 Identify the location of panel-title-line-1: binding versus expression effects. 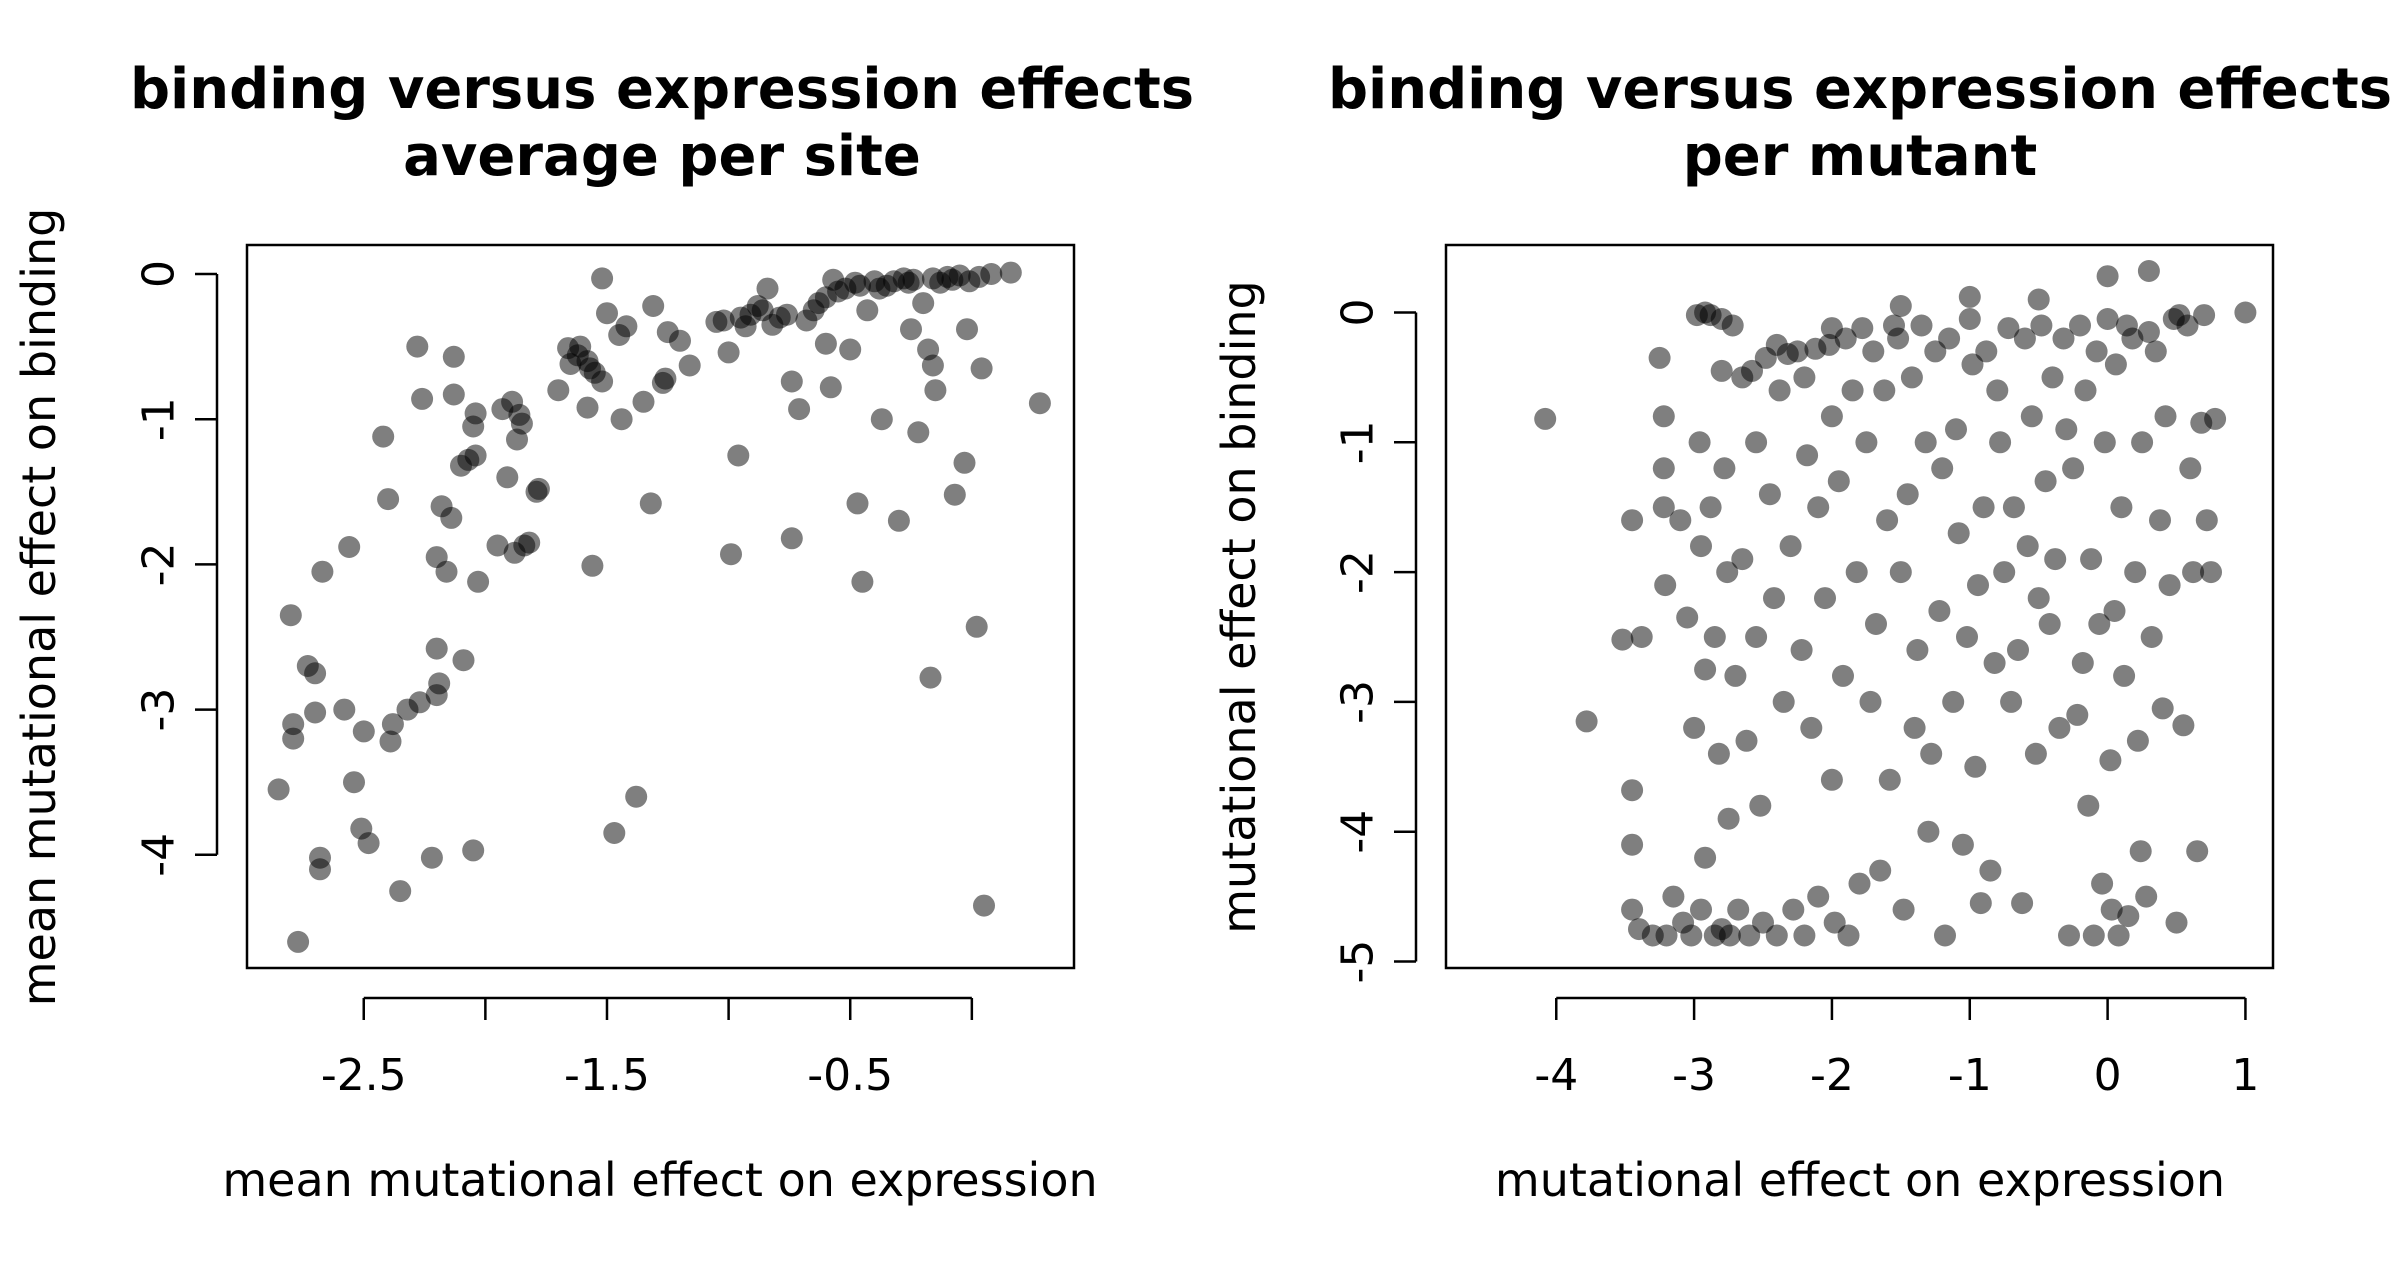
(1860, 89).